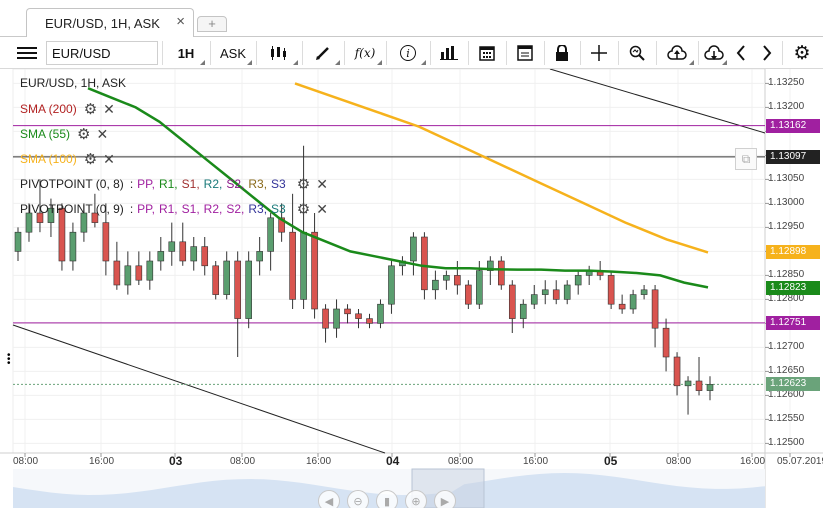 This screenshot has width=823, height=508. What do you see at coordinates (365, 53) in the screenshot?
I see `indicators-button: f(x)` at bounding box center [365, 53].